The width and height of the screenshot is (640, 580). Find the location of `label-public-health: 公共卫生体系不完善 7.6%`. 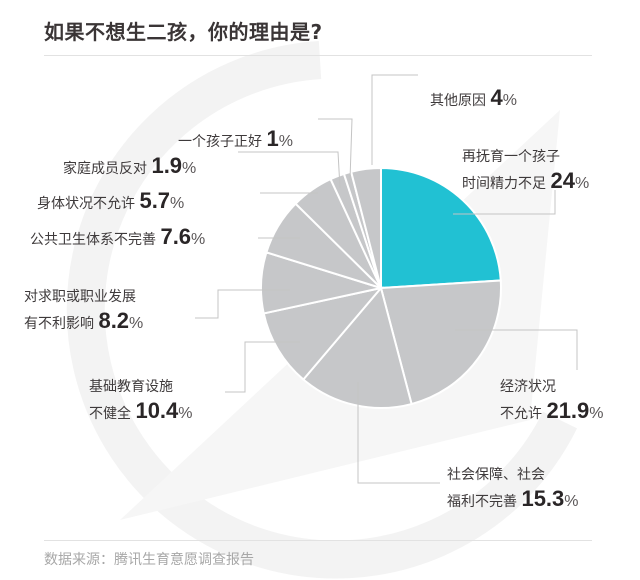

label-public-health: 公共卫生体系不完善 7.6% is located at coordinates (117, 238).